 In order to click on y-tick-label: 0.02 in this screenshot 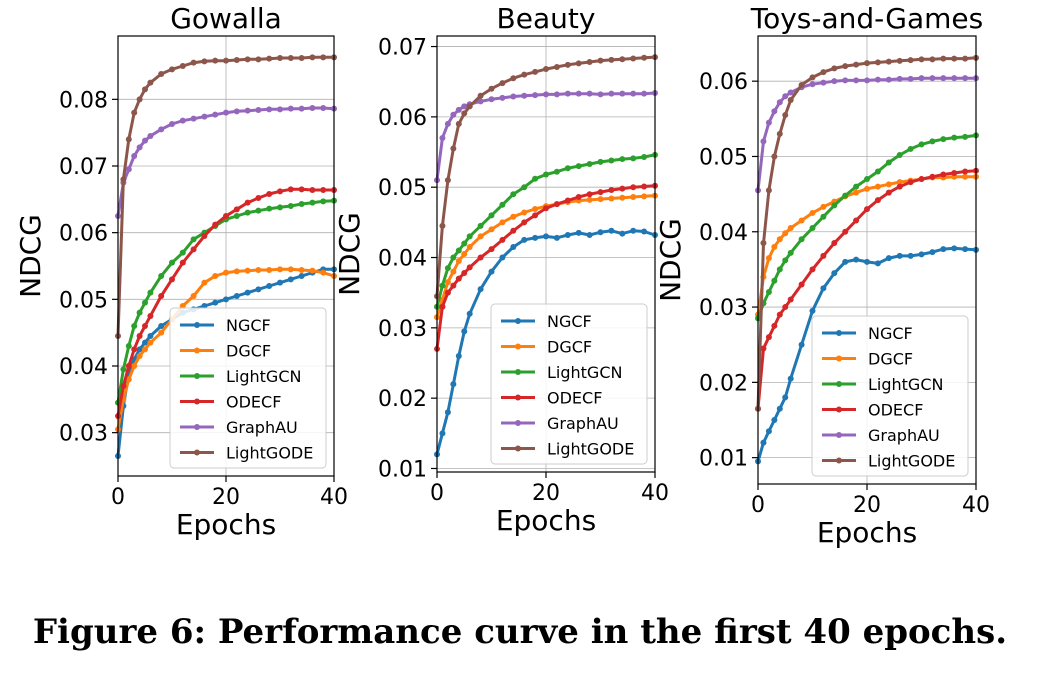, I will do `click(723, 383)`.